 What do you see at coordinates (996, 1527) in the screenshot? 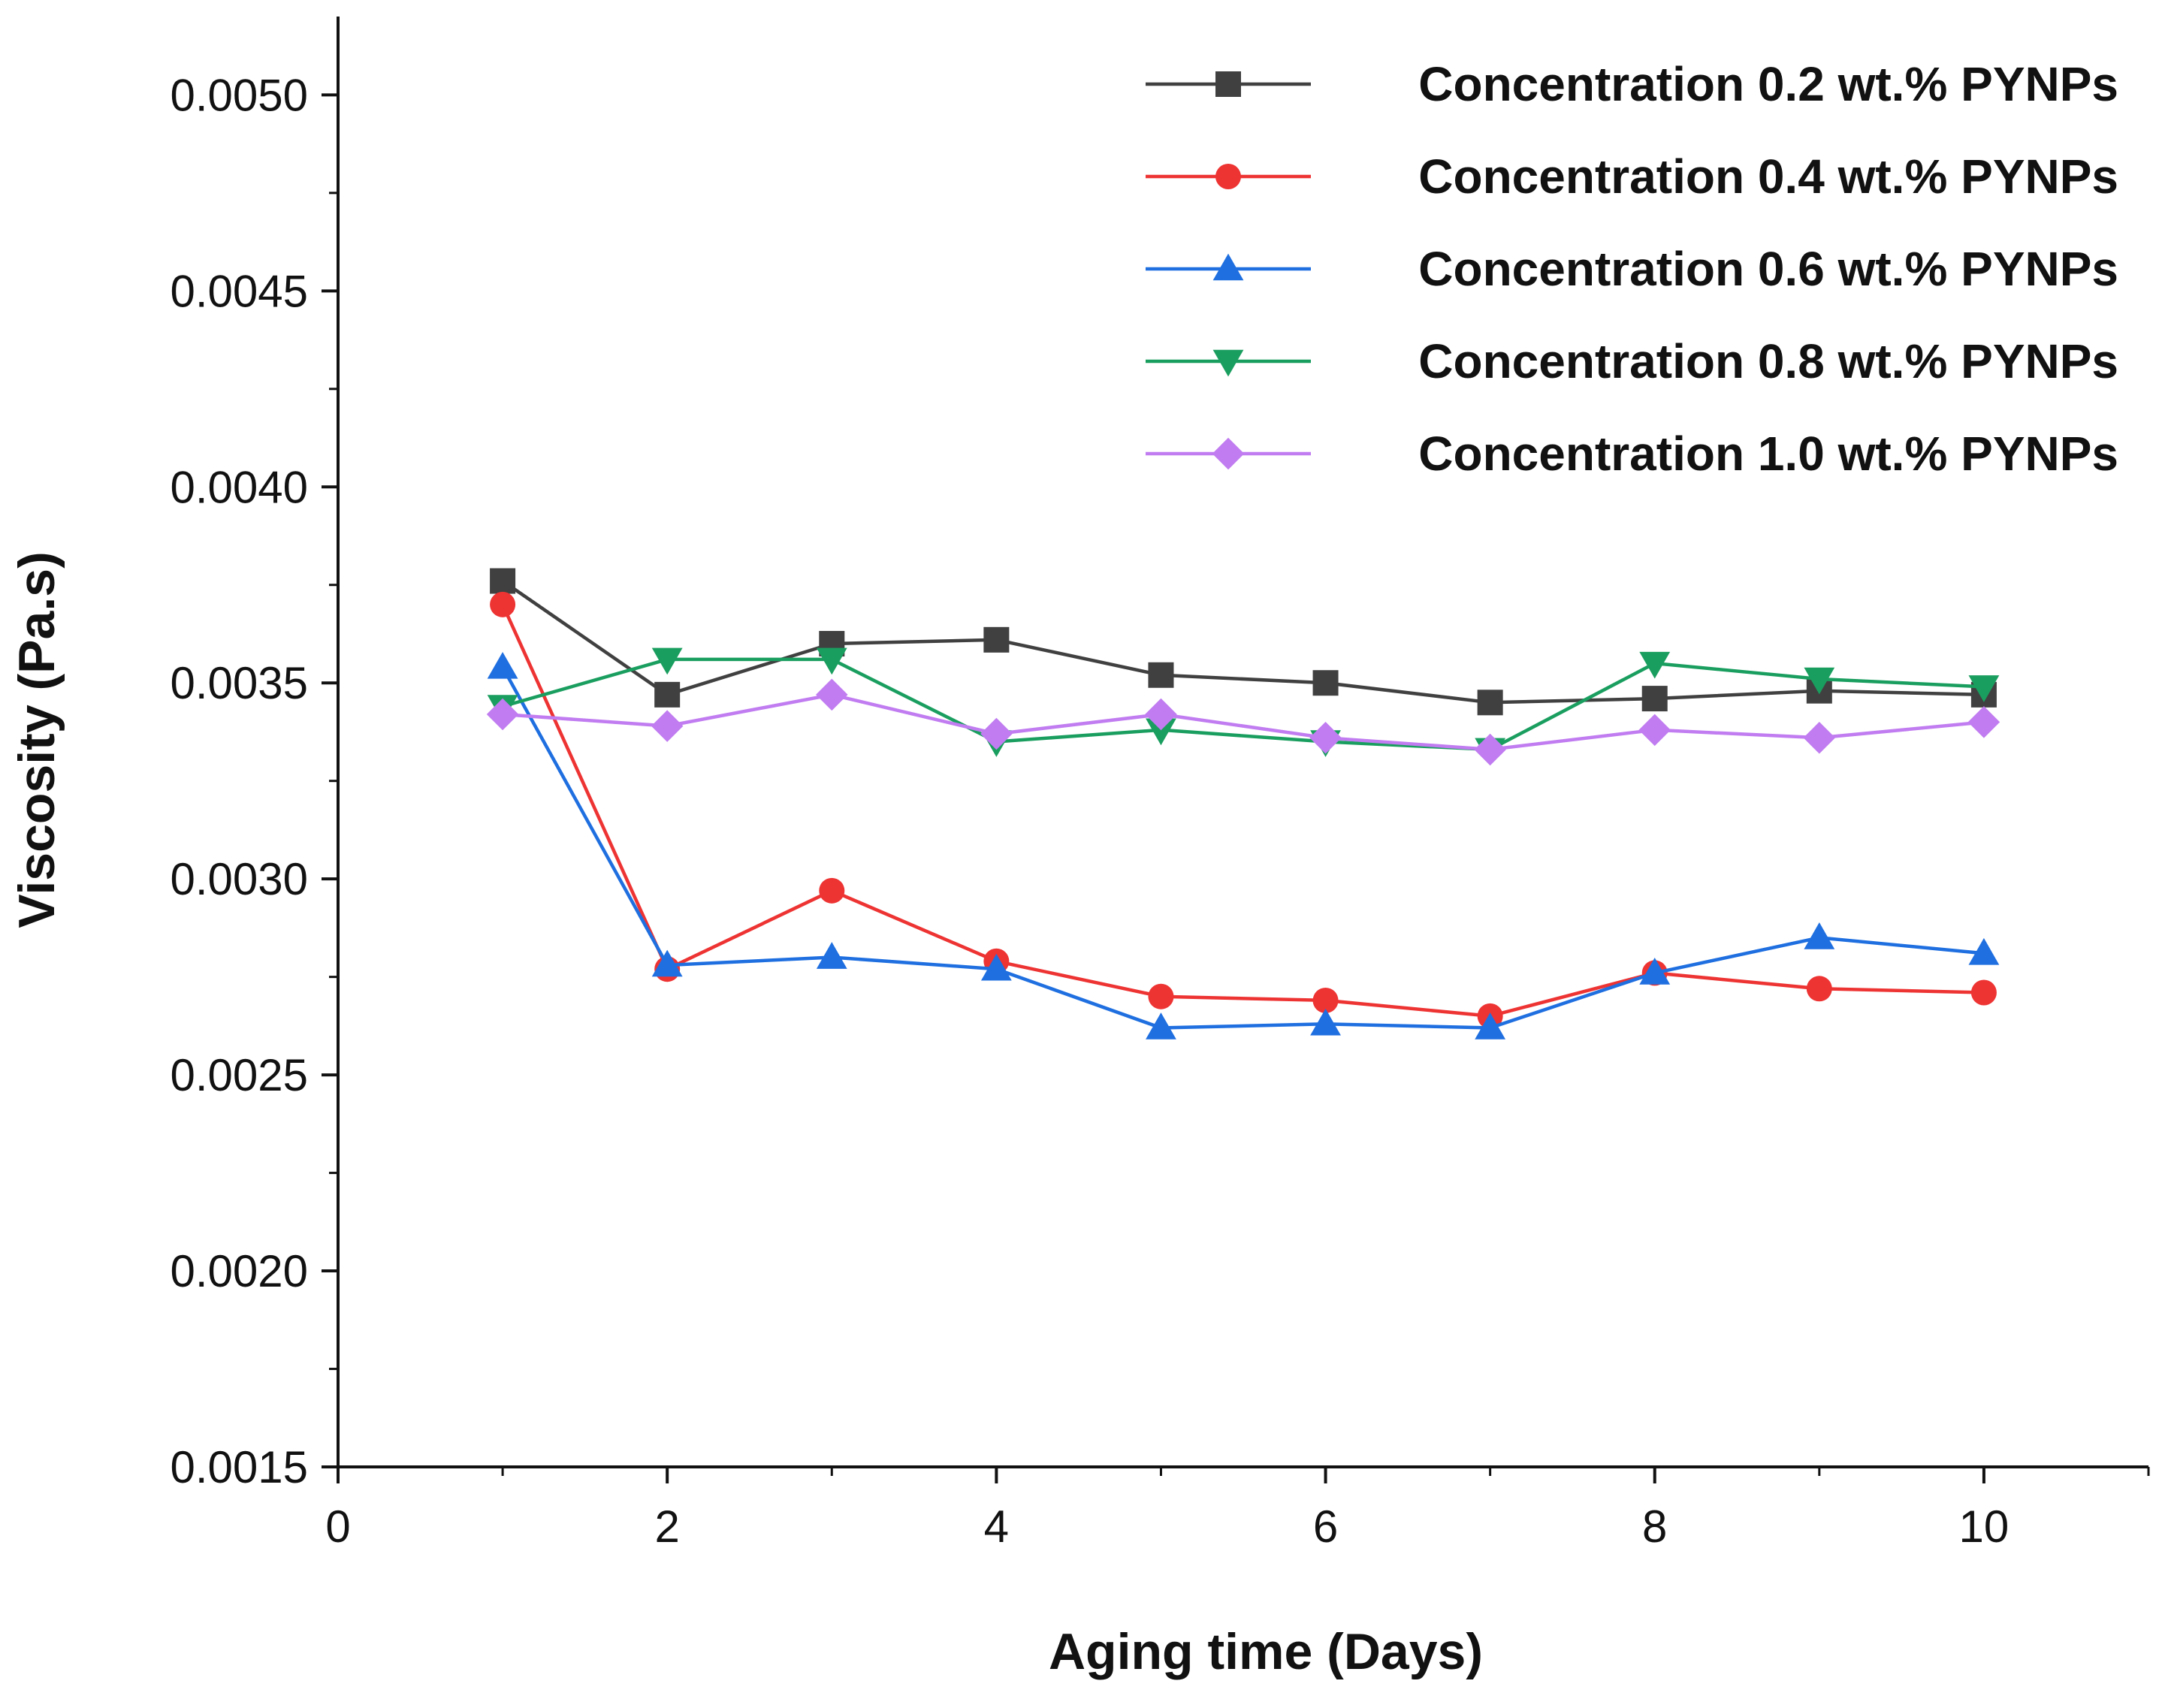
I see `x-tick-label: 4` at bounding box center [996, 1527].